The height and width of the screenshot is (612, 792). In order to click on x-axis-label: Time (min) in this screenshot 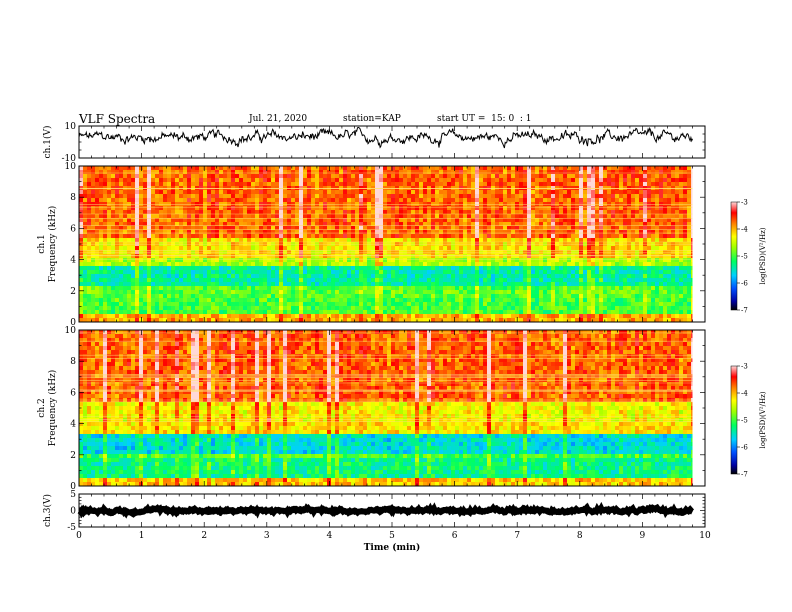, I will do `click(392, 547)`.